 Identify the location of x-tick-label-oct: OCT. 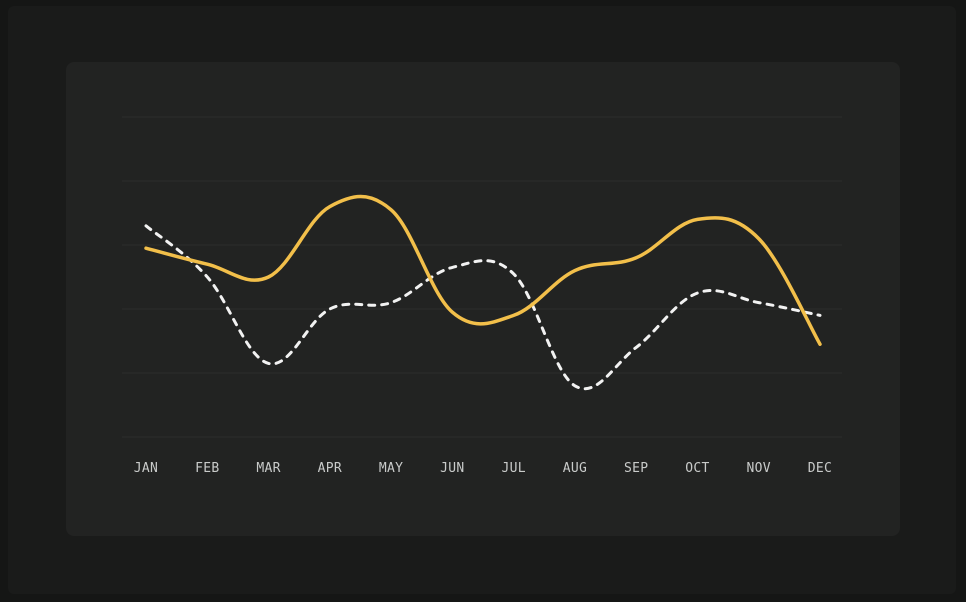
(697, 468).